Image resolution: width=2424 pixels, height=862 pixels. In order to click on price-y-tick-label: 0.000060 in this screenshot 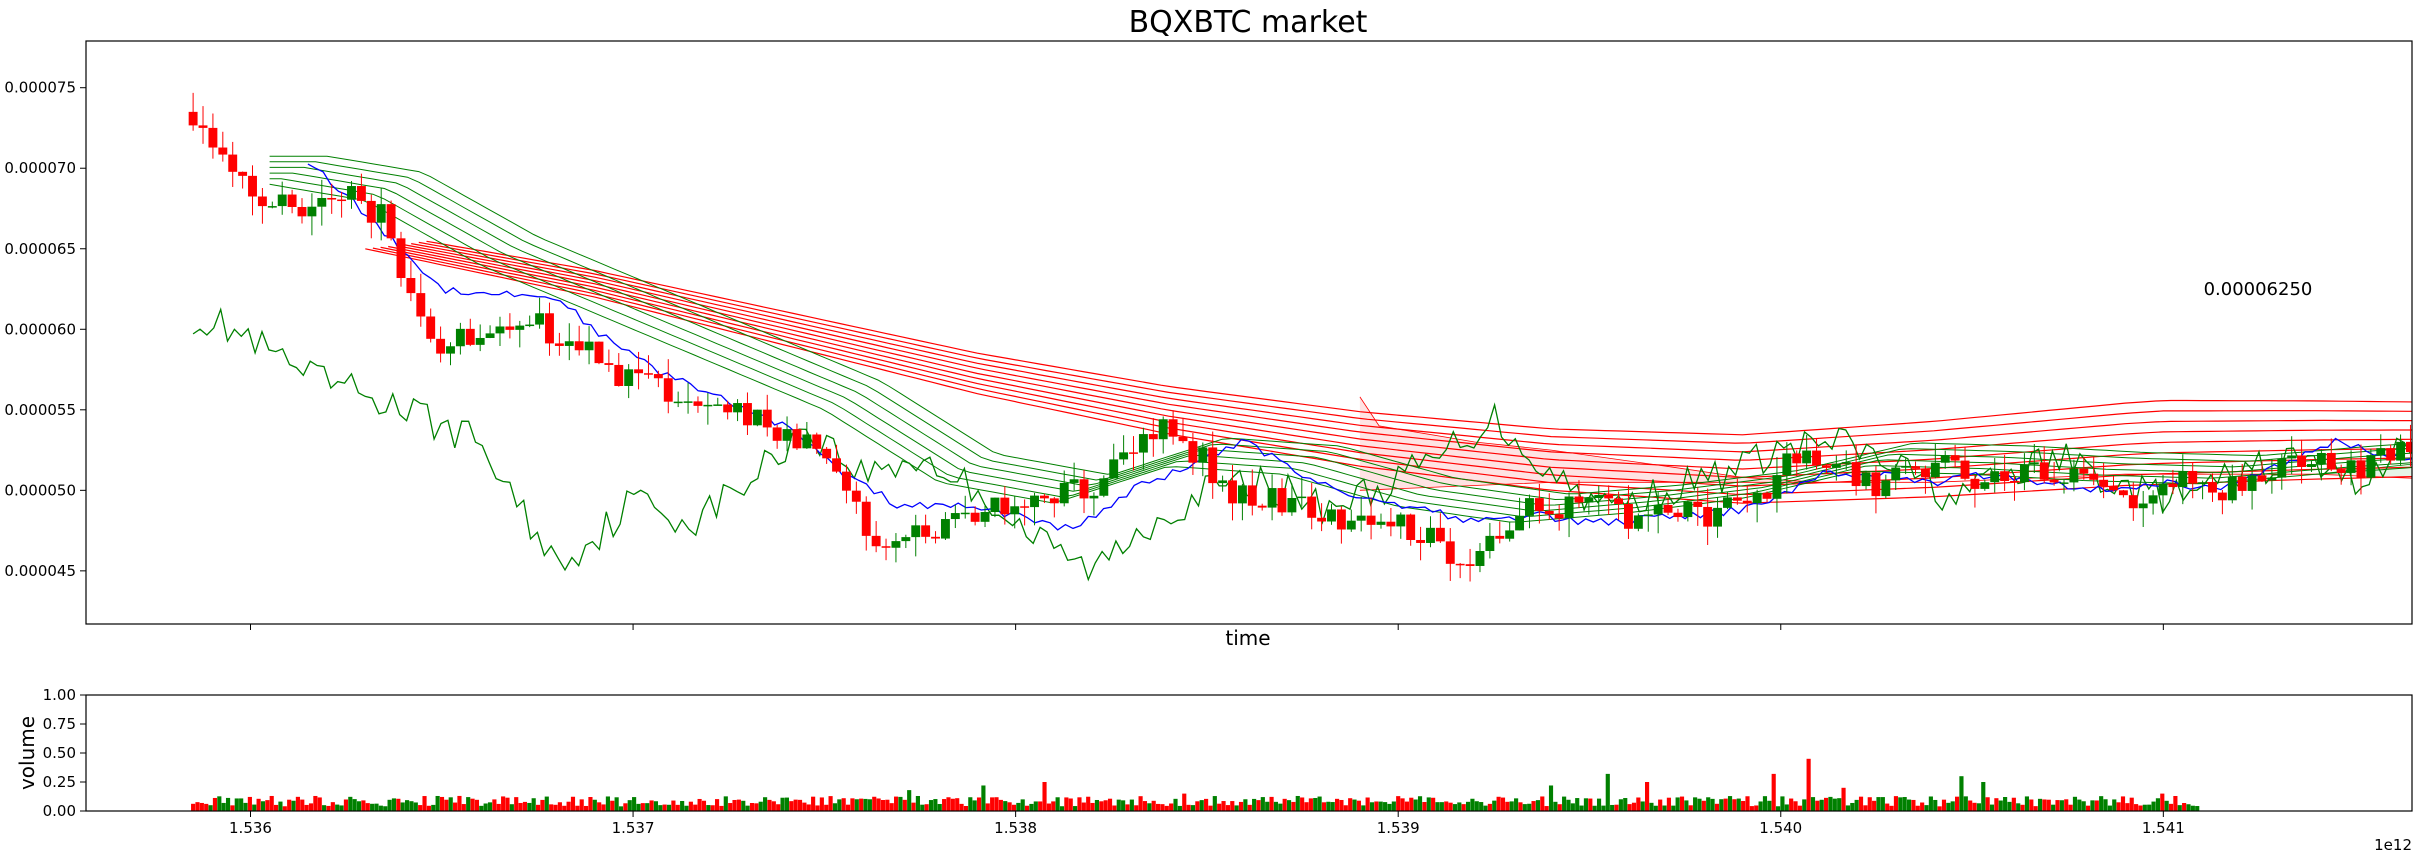, I will do `click(40, 329)`.